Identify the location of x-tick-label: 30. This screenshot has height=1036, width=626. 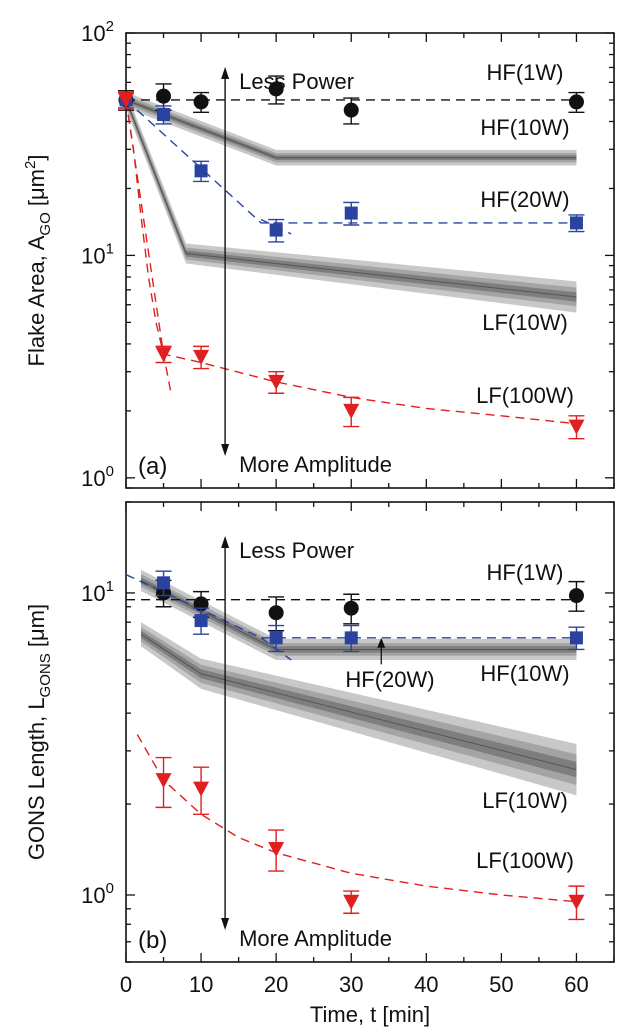
(351, 984).